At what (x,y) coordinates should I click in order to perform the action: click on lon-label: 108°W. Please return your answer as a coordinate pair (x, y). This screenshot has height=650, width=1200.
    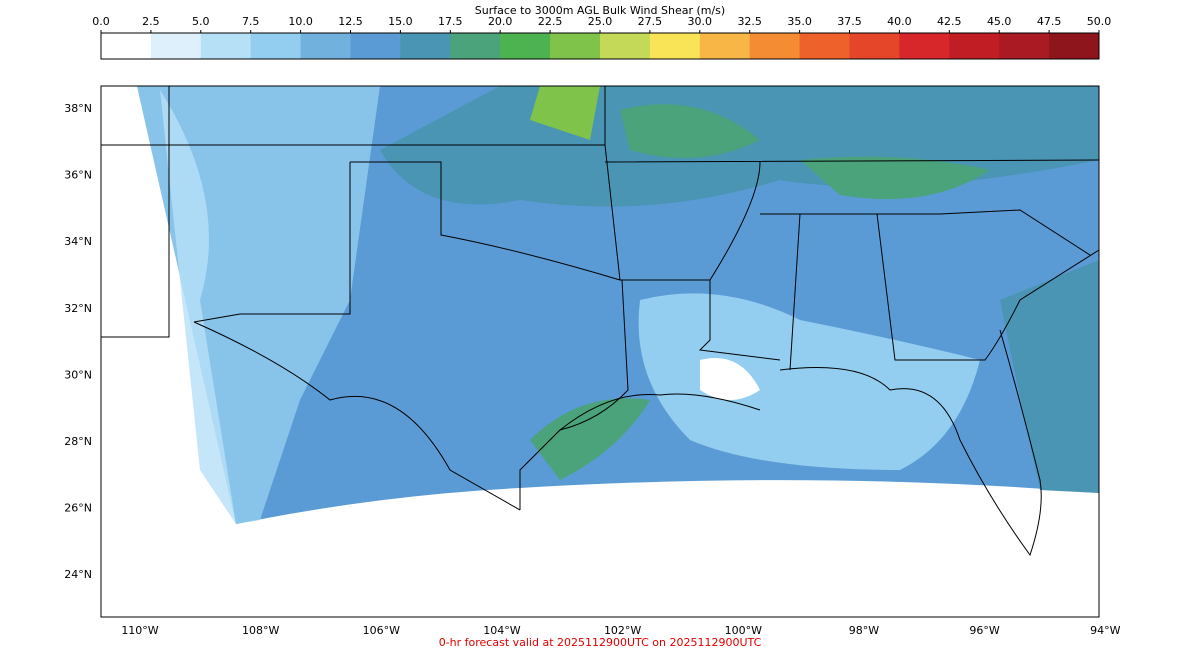
    Looking at the image, I should click on (260, 630).